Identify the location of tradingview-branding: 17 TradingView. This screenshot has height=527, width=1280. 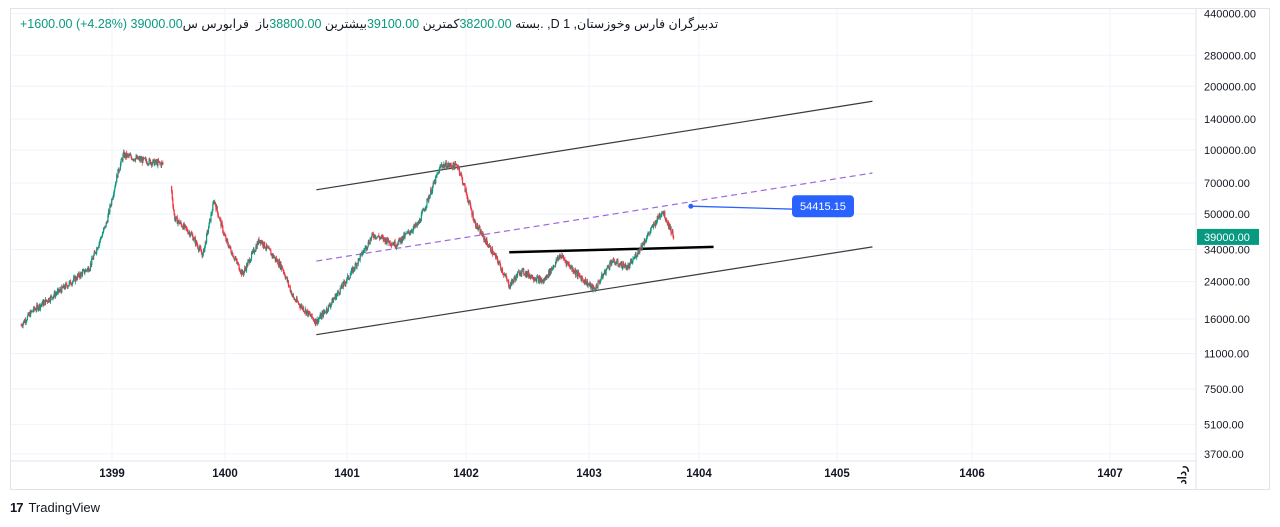
(55, 507).